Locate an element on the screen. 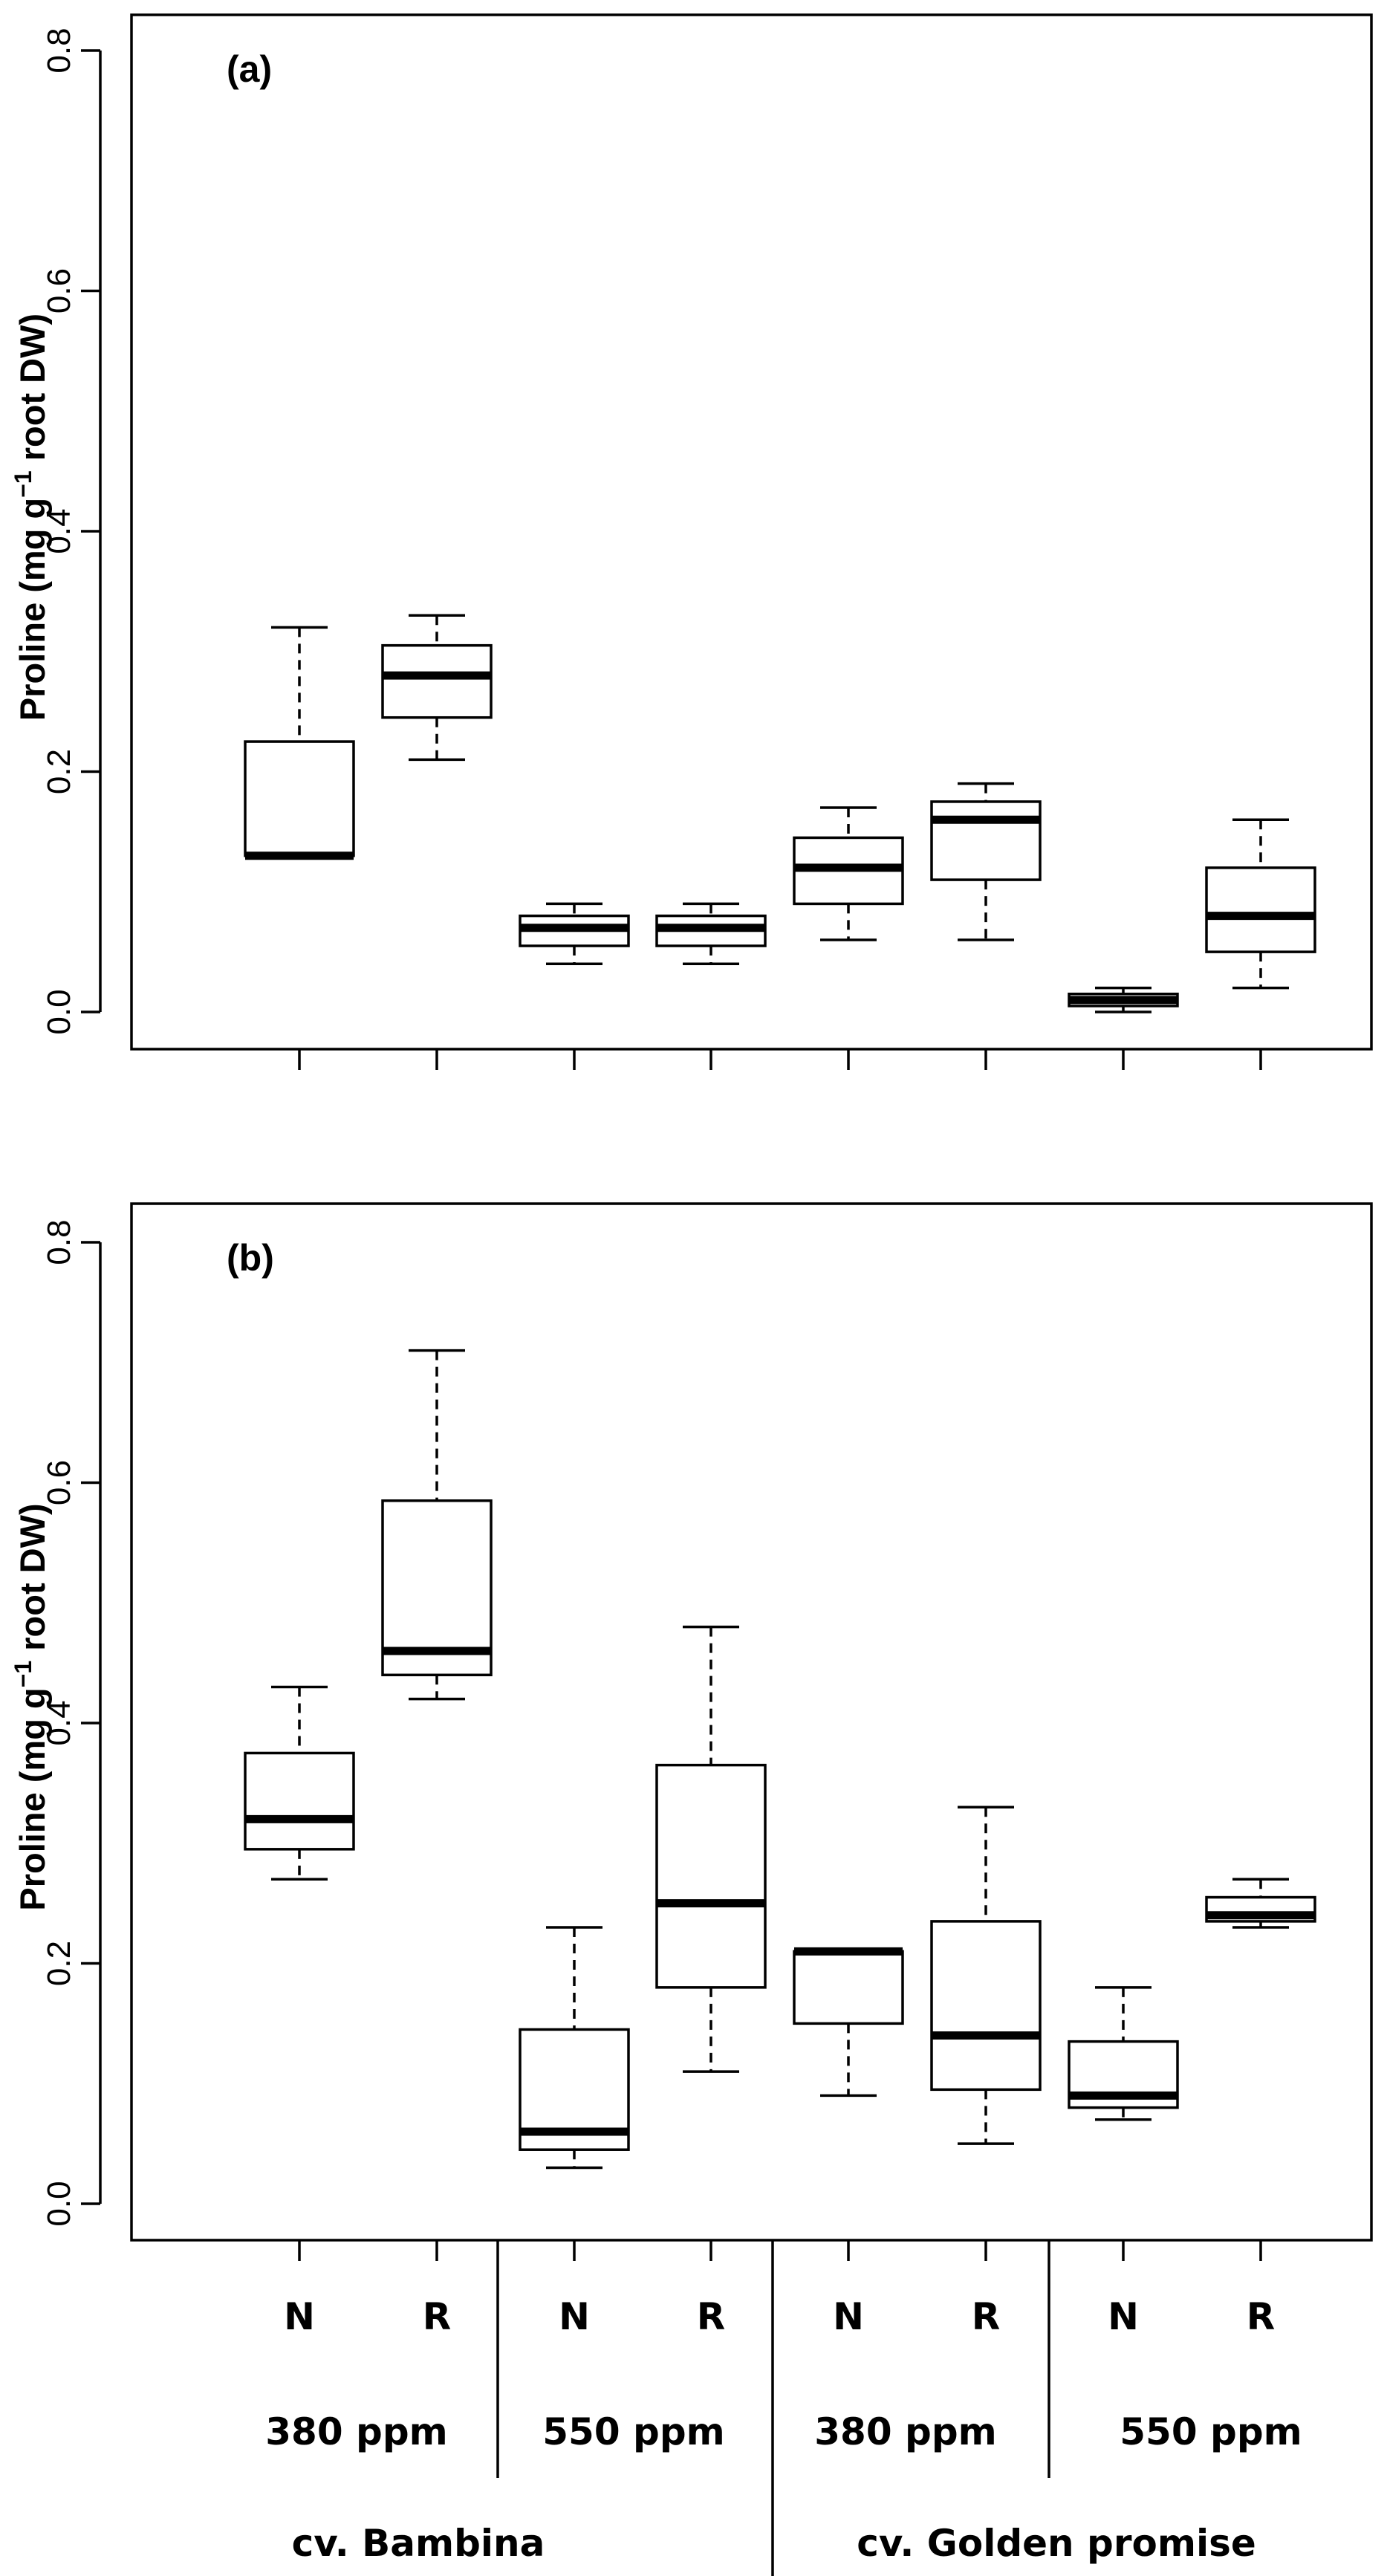  cultivar-label: cv. Bambina is located at coordinates (418, 2543).